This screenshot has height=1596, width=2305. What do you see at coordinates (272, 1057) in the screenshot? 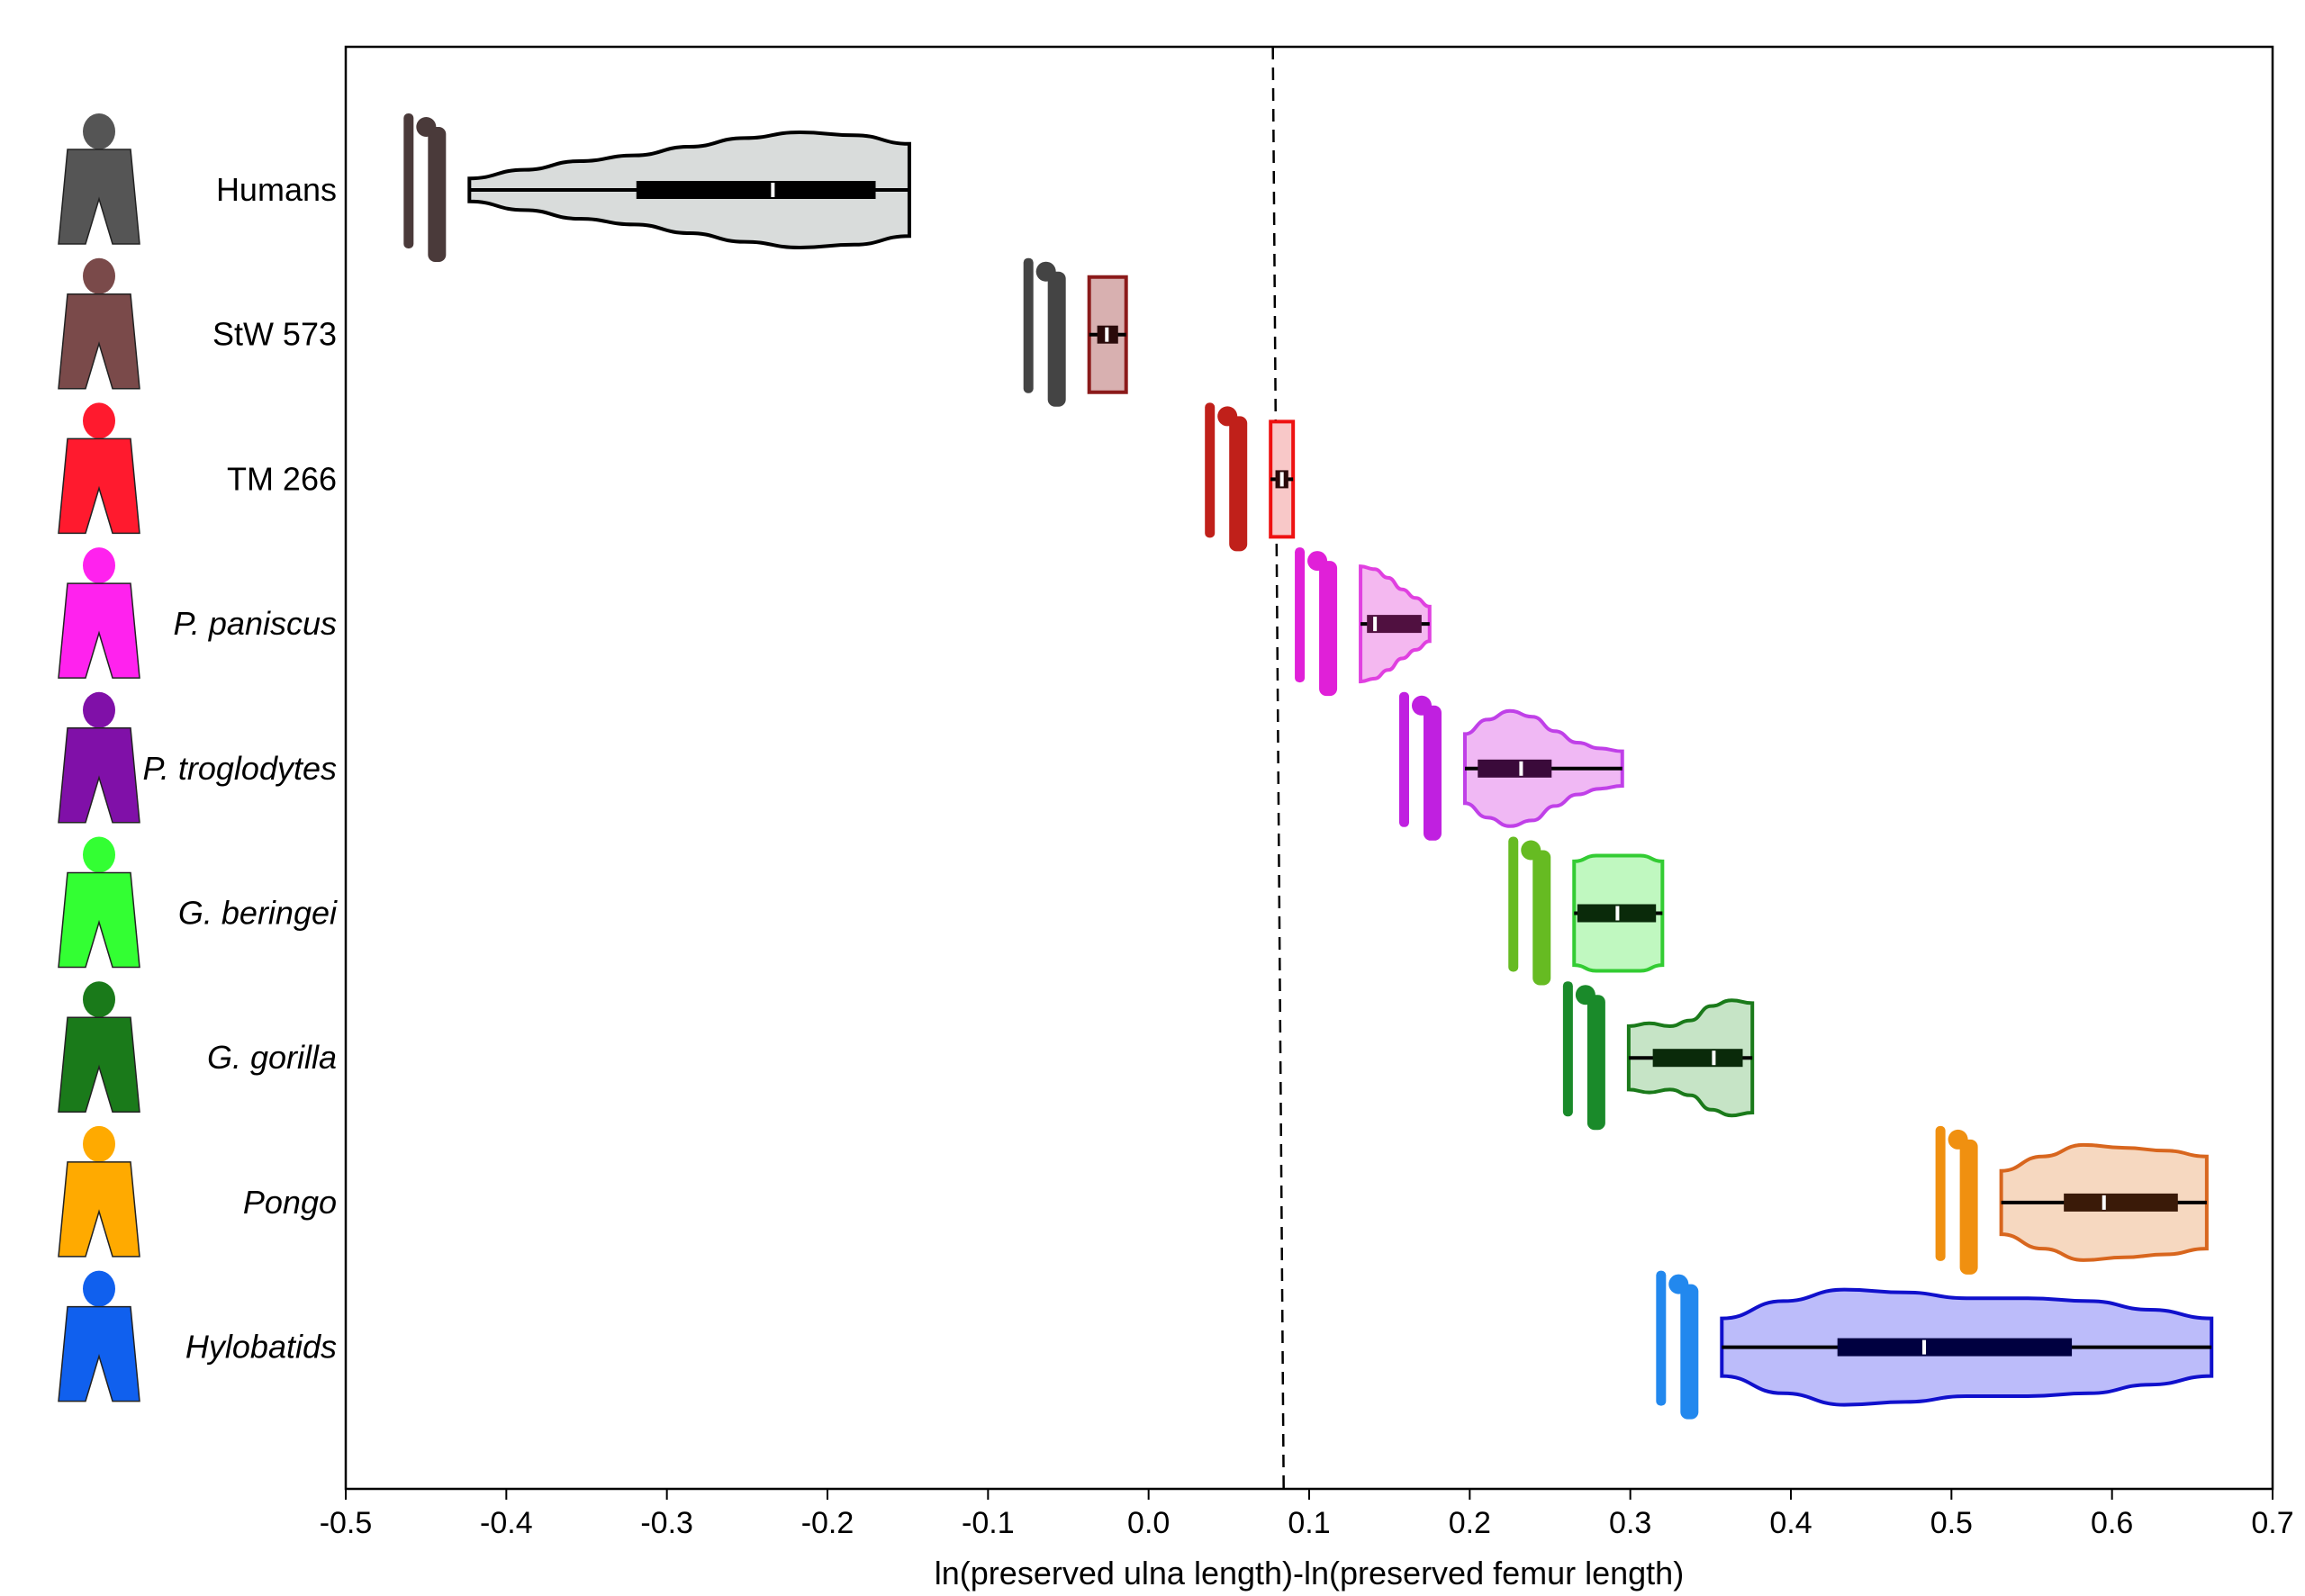
I see `y-label-g-gorilla: G. gorilla` at bounding box center [272, 1057].